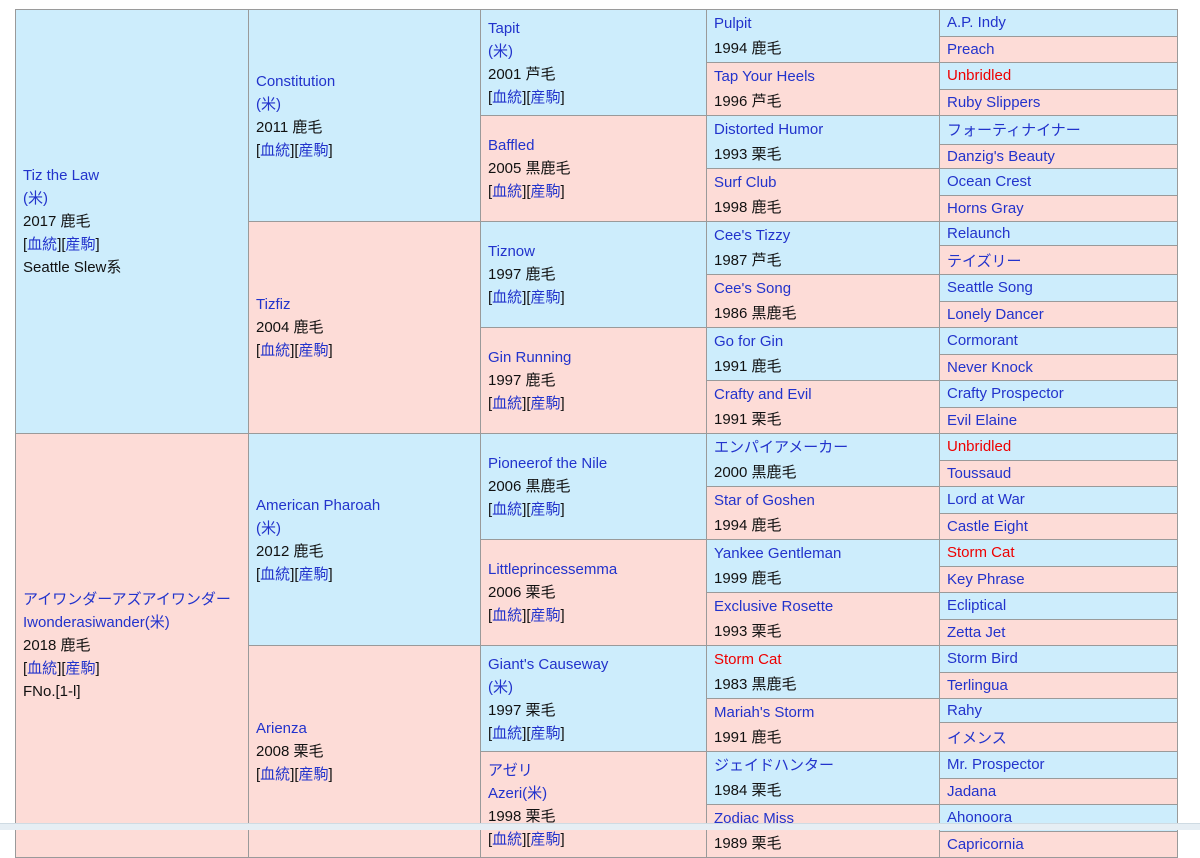  Describe the element at coordinates (976, 23) in the screenshot. I see `horse-link-a-p-indy: A.P. Indy` at that location.